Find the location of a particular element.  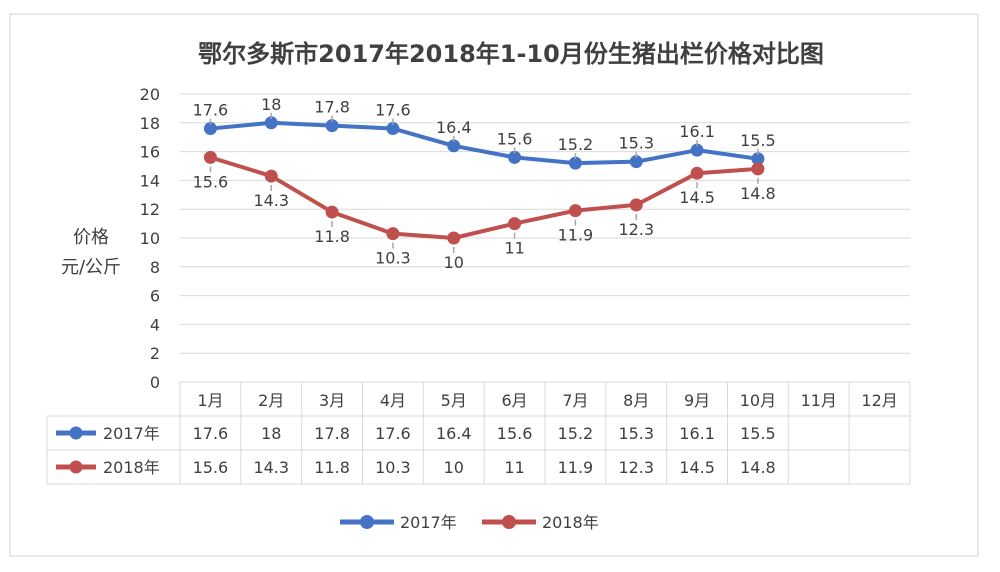

data-label: 12.3 is located at coordinates (636, 229).